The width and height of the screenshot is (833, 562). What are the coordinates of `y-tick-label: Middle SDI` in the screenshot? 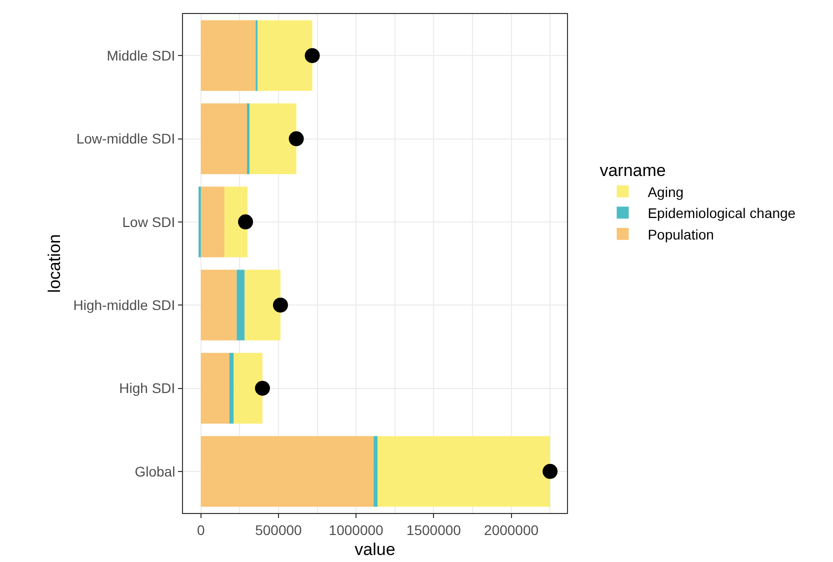 It's located at (141, 55).